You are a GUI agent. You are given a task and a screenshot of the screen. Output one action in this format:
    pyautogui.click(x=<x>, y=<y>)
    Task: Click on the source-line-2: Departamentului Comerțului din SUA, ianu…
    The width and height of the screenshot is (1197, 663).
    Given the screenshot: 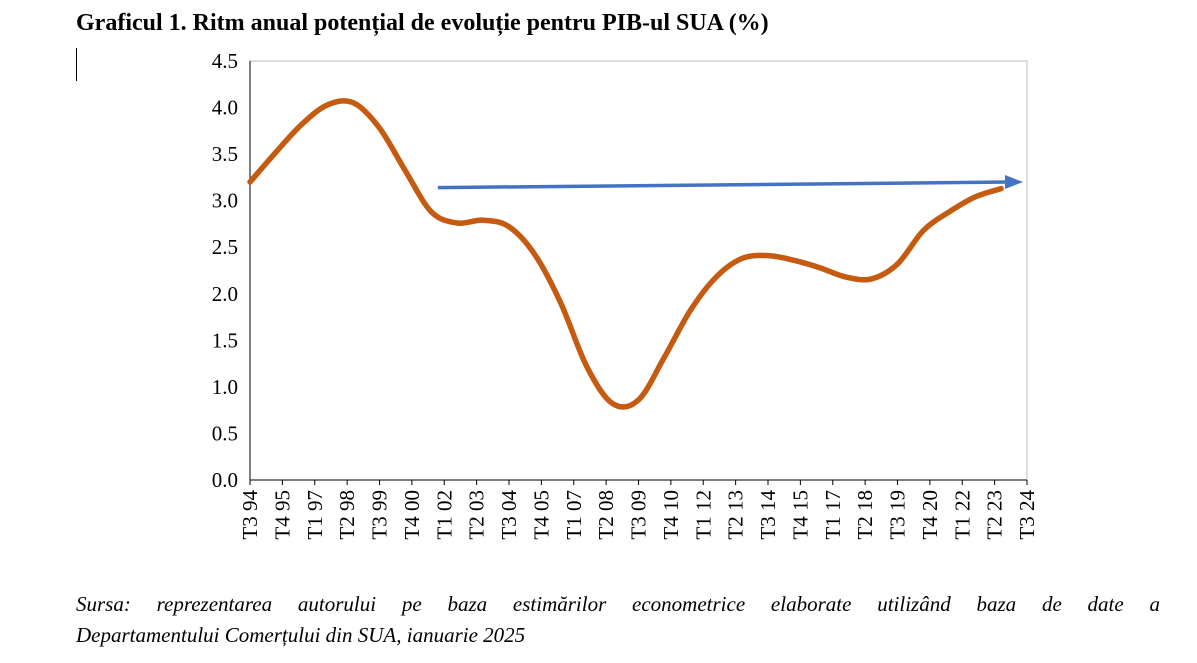 What is the action you would take?
    pyautogui.click(x=301, y=635)
    